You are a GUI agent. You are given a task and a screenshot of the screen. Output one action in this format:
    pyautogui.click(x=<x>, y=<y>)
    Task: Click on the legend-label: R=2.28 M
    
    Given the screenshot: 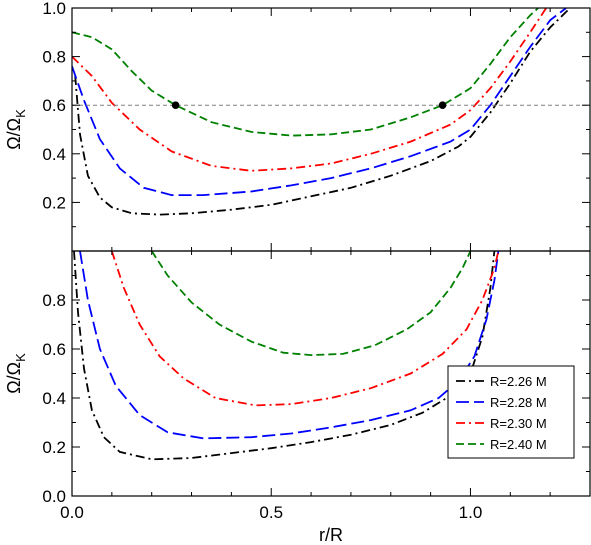 What is the action you would take?
    pyautogui.click(x=518, y=402)
    